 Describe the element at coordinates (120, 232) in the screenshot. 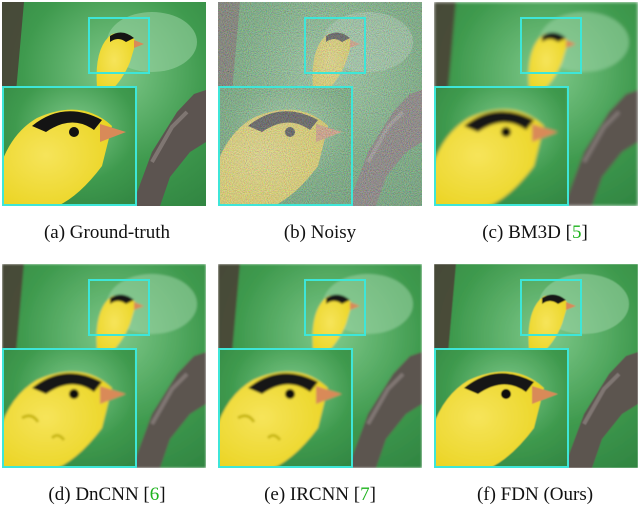

I see `caption-method: Ground-truth` at that location.